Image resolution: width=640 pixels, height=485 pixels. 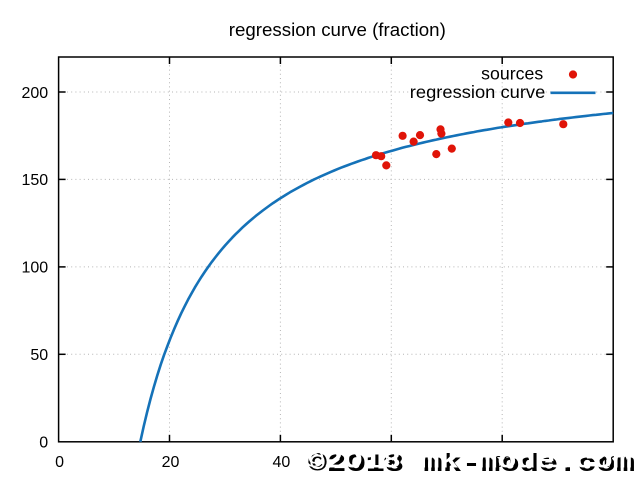 What do you see at coordinates (34, 180) in the screenshot?
I see `svg-text: 150` at bounding box center [34, 180].